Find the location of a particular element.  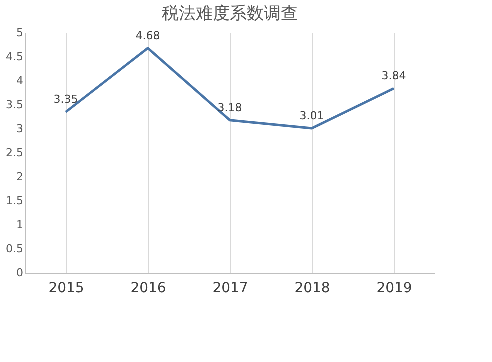

x-tick-label: 2019 is located at coordinates (394, 288).